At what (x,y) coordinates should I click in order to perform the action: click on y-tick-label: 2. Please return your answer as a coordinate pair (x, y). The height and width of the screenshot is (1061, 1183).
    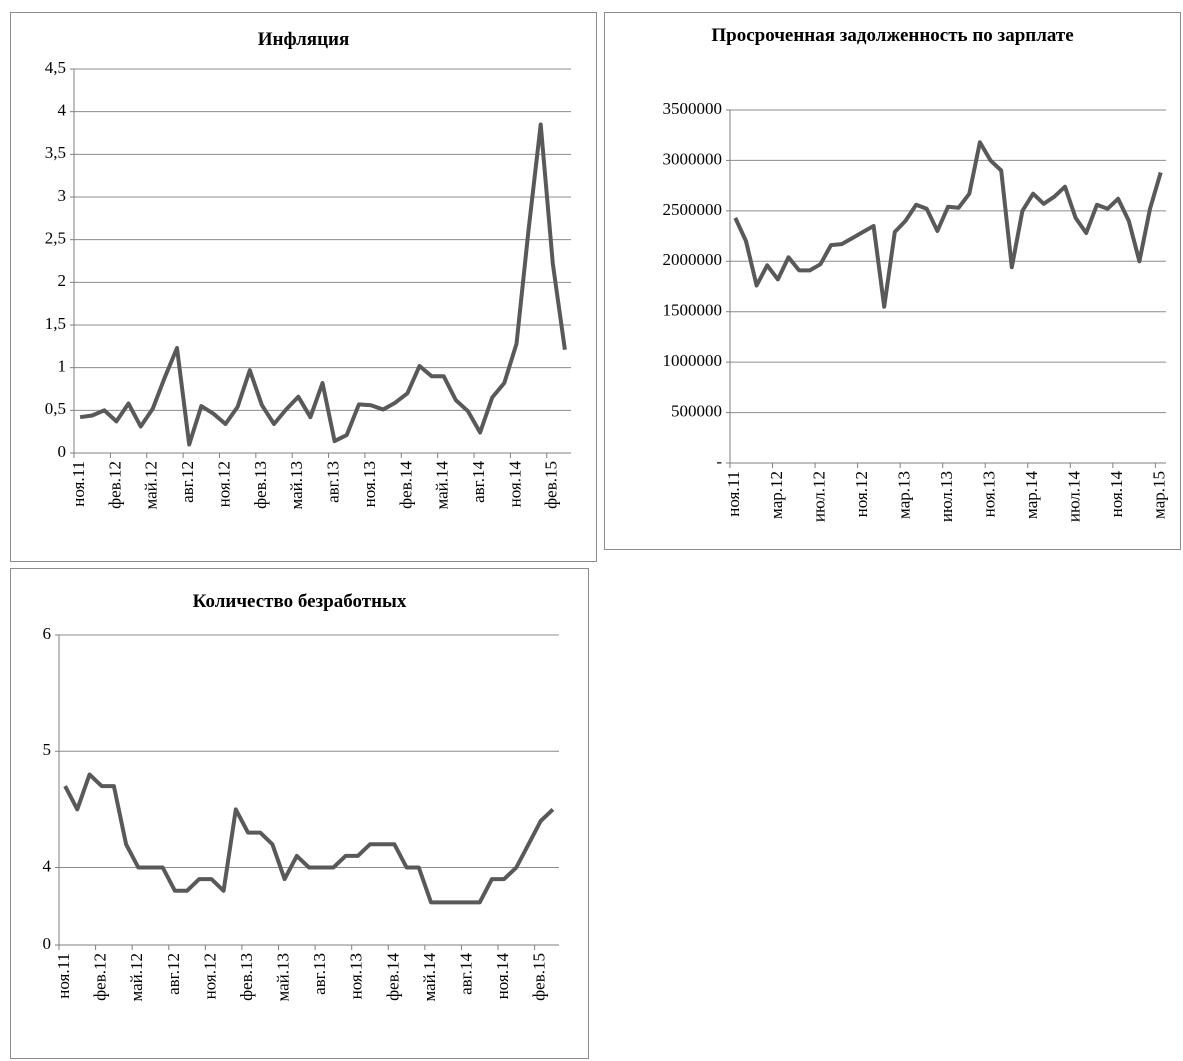
    Looking at the image, I should click on (62, 280).